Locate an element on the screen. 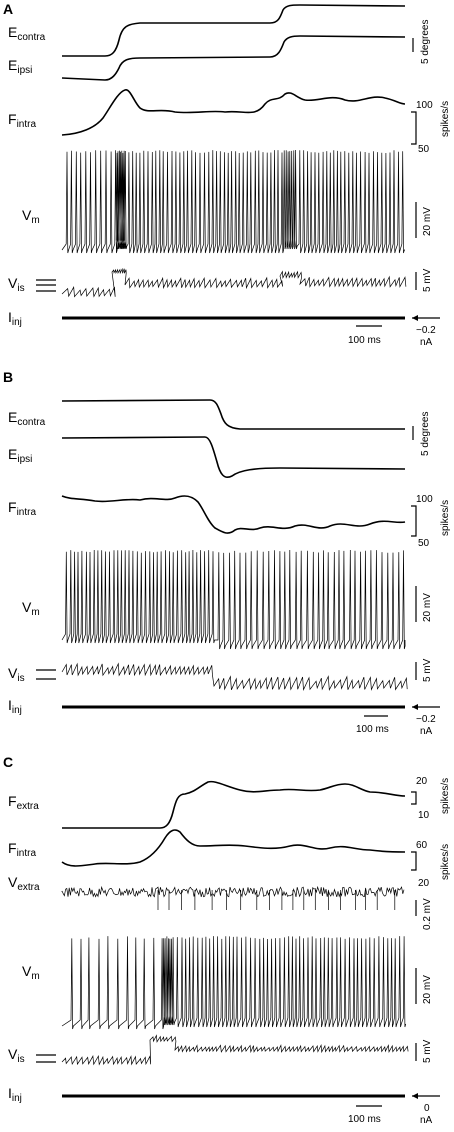 This screenshot has width=454, height=1132. label-f-extra: Fextra is located at coordinates (23, 802).